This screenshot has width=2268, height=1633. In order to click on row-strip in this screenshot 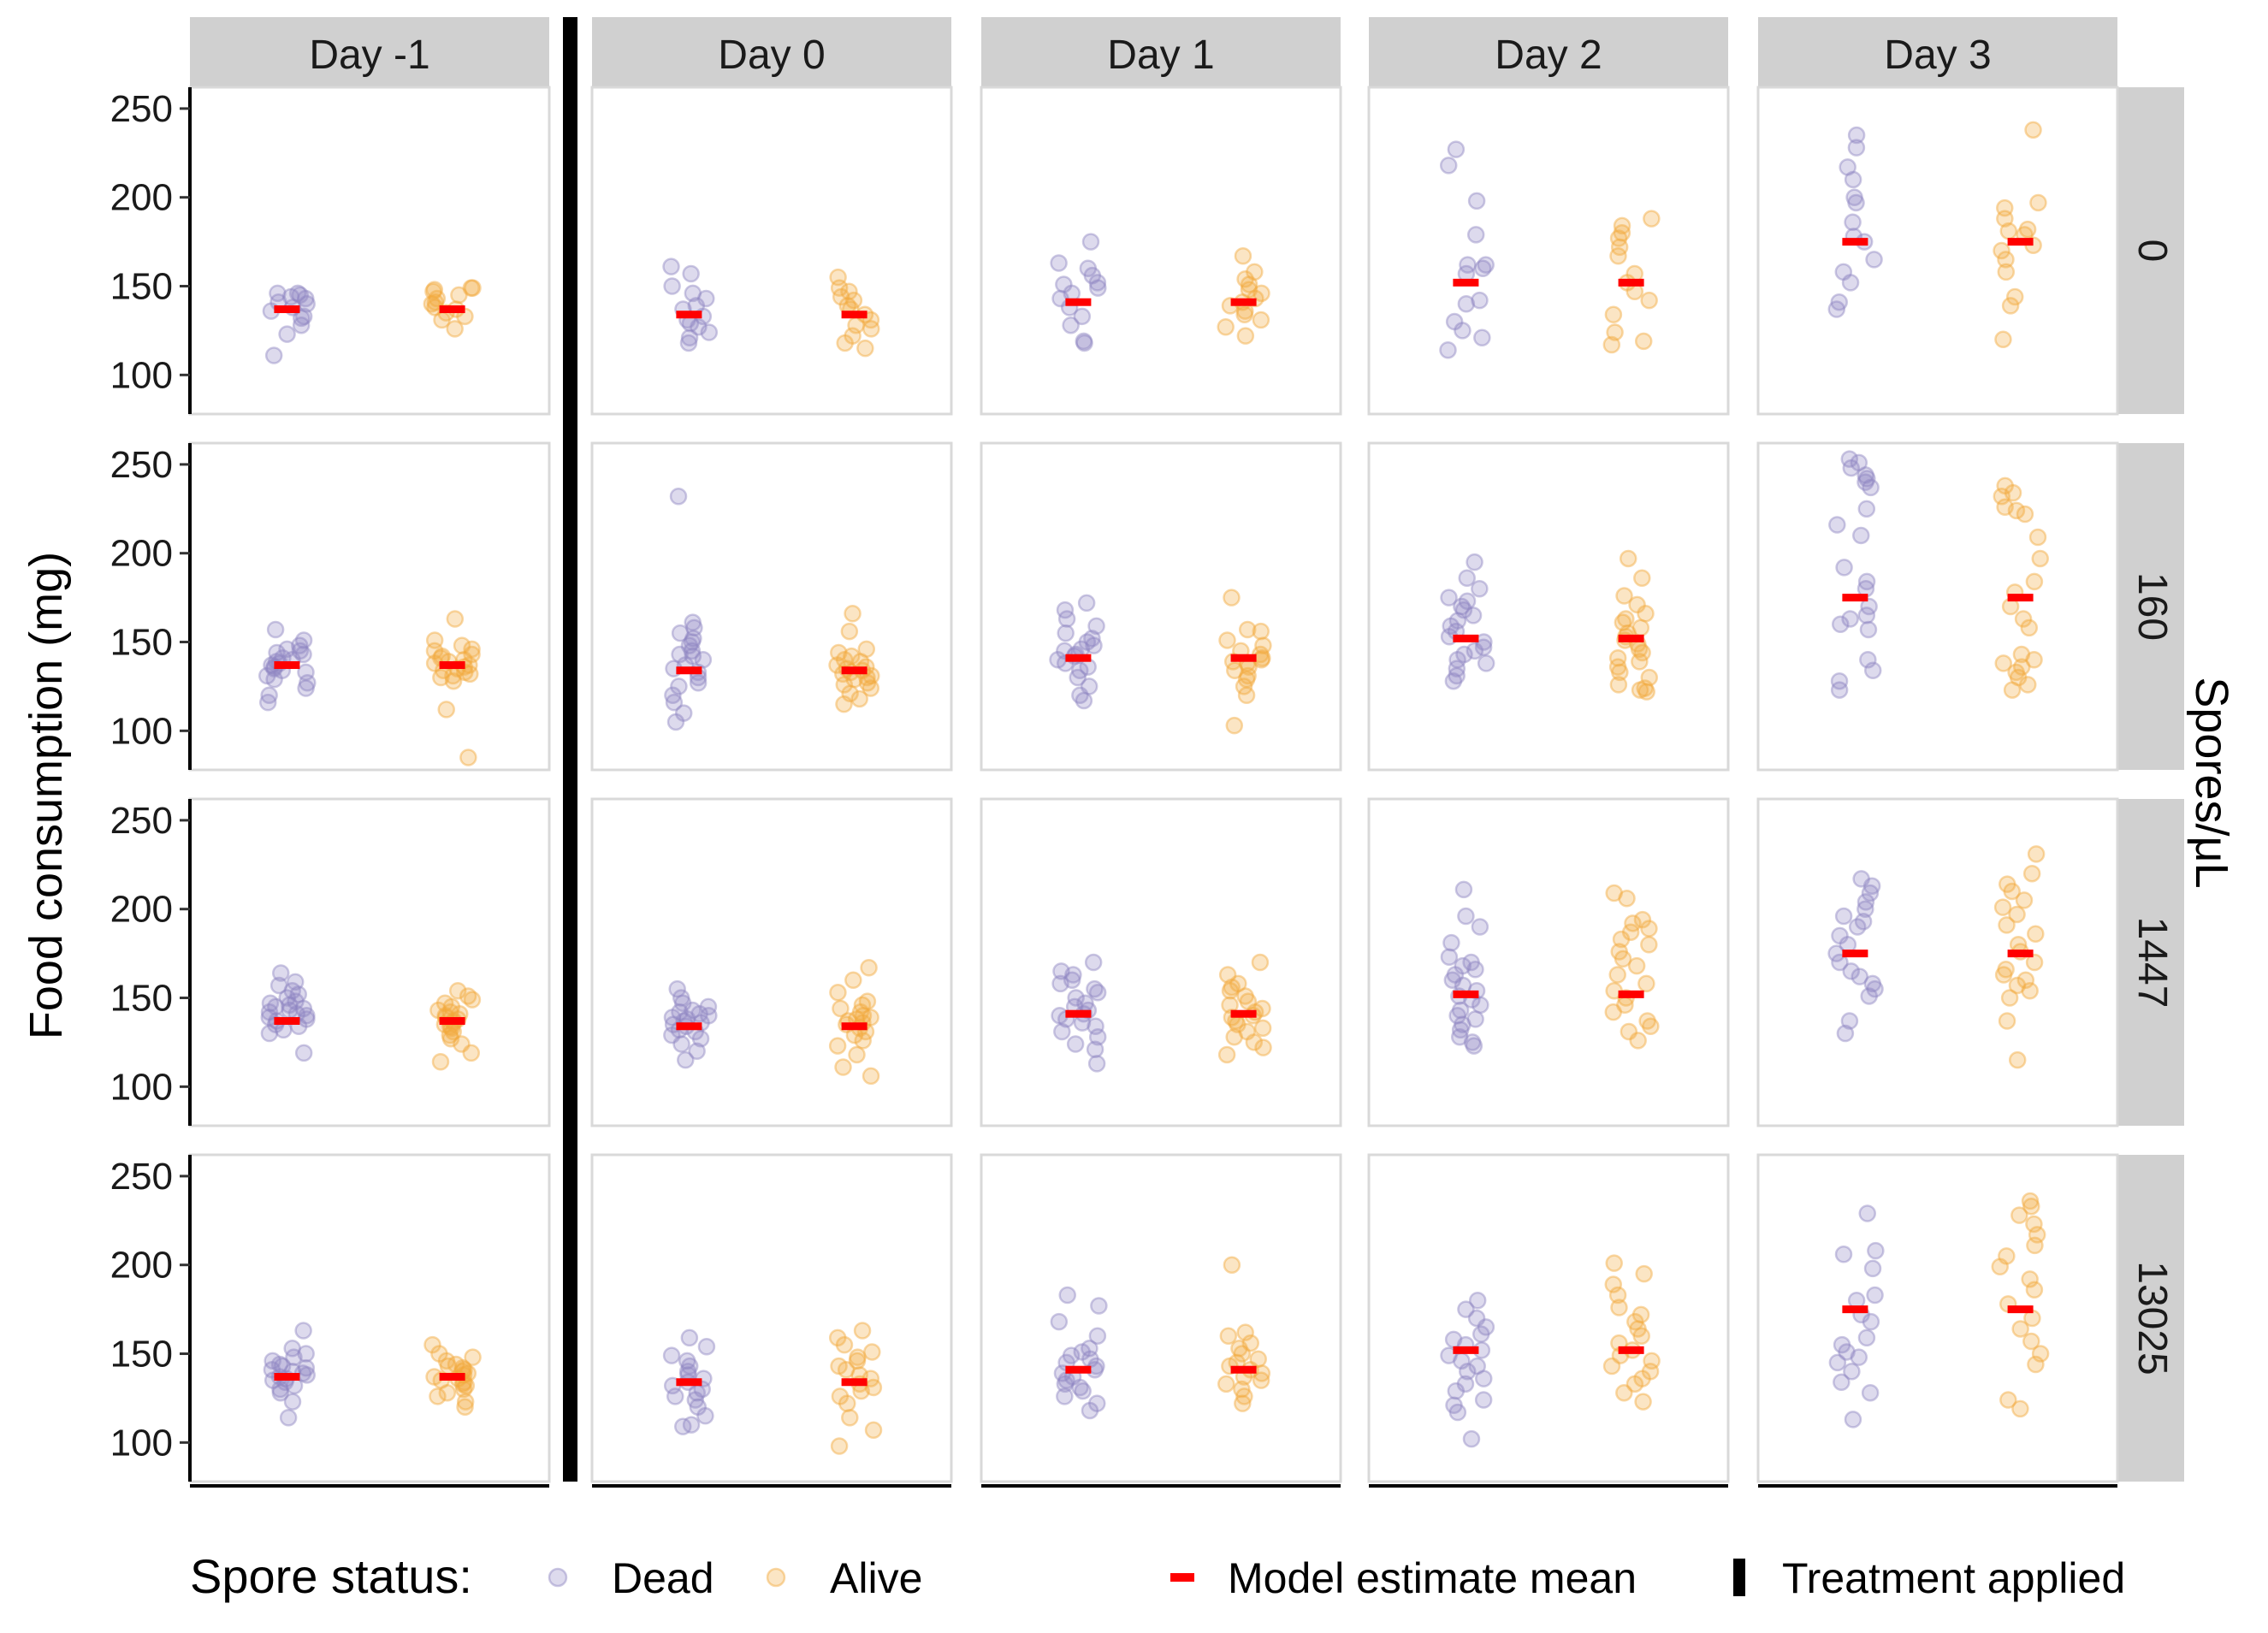, I will do `click(2150, 606)`.